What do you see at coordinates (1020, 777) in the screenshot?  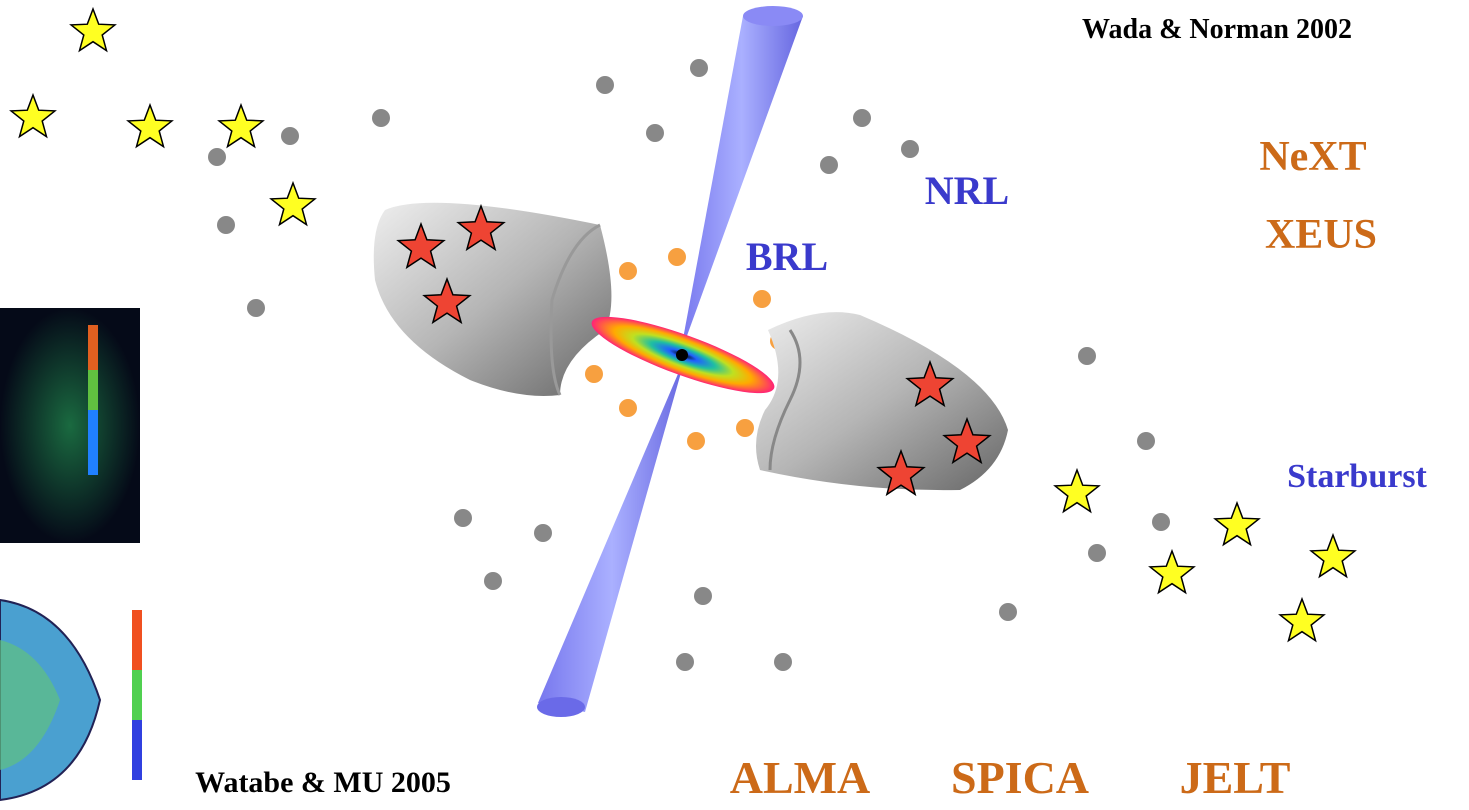 I see `instrument: SPICA` at bounding box center [1020, 777].